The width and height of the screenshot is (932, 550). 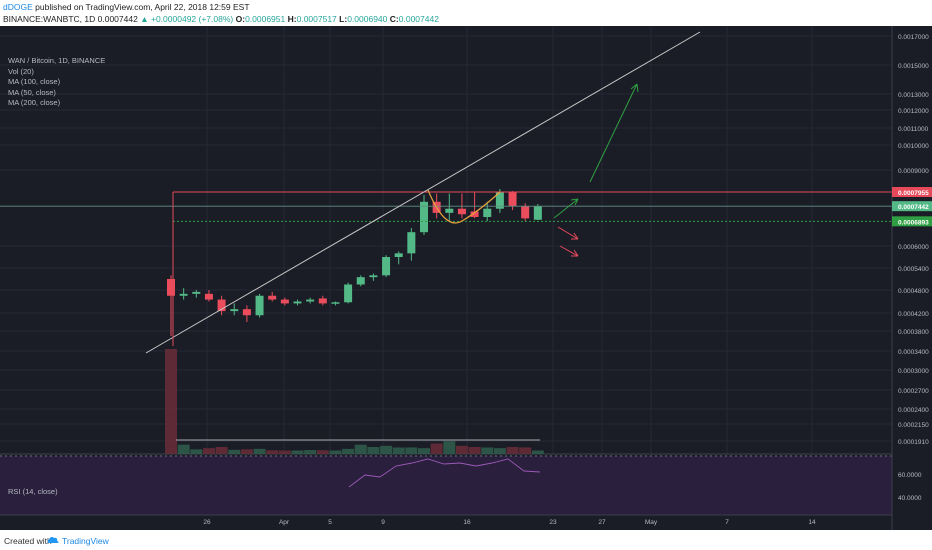 What do you see at coordinates (34, 81) in the screenshot?
I see `ma100-indicator: MA (100, close)` at bounding box center [34, 81].